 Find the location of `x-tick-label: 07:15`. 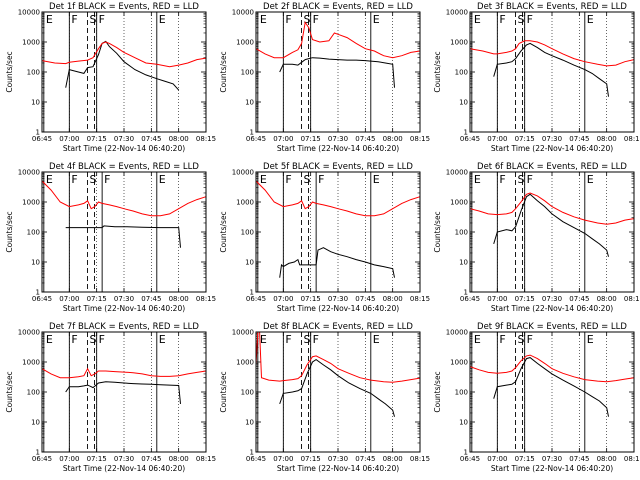

x-tick-label: 07:15 is located at coordinates (311, 299).